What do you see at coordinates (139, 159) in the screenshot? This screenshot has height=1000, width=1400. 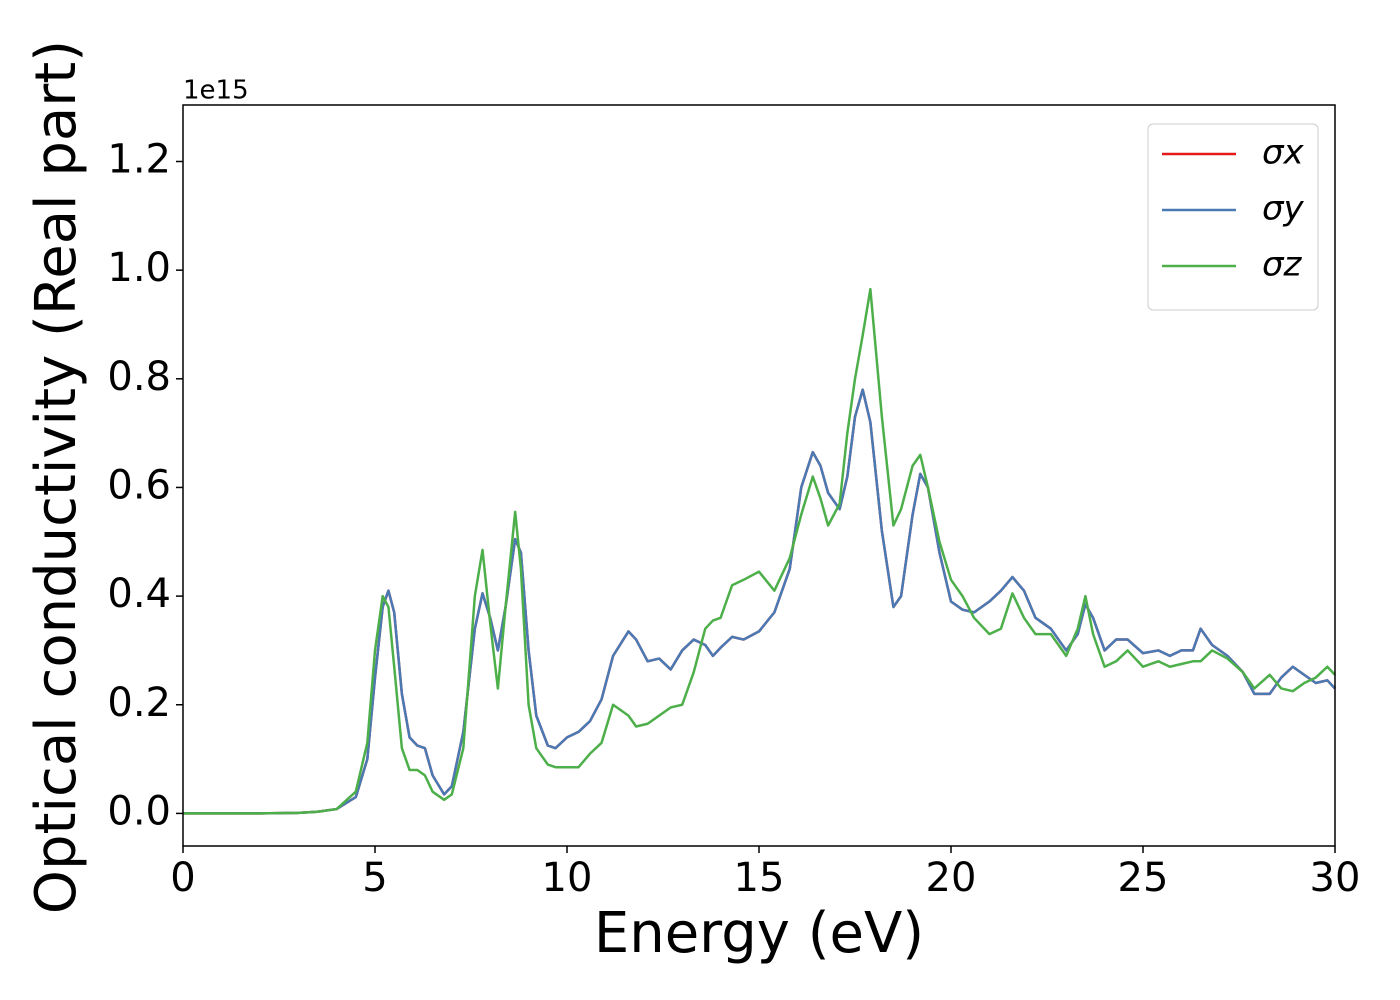 I see `y-tick-label: 1.2` at bounding box center [139, 159].